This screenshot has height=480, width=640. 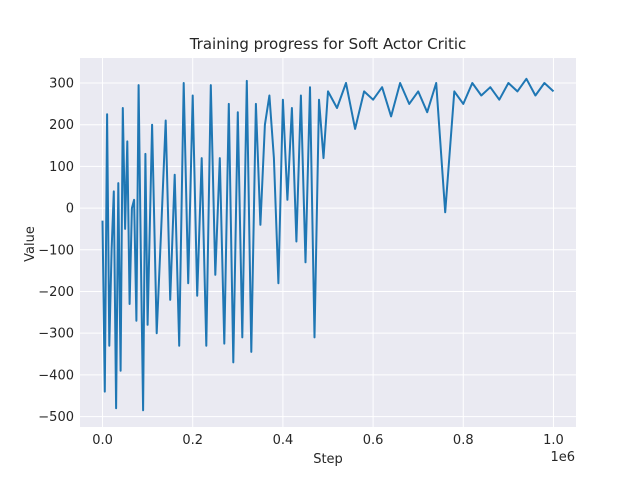 What do you see at coordinates (102, 440) in the screenshot?
I see `x-tick-label: 0.0` at bounding box center [102, 440].